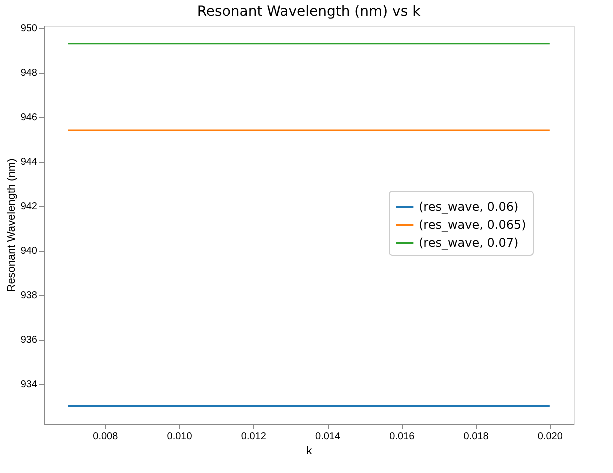  What do you see at coordinates (29, 207) in the screenshot?
I see `y-tick-label: 942` at bounding box center [29, 207].